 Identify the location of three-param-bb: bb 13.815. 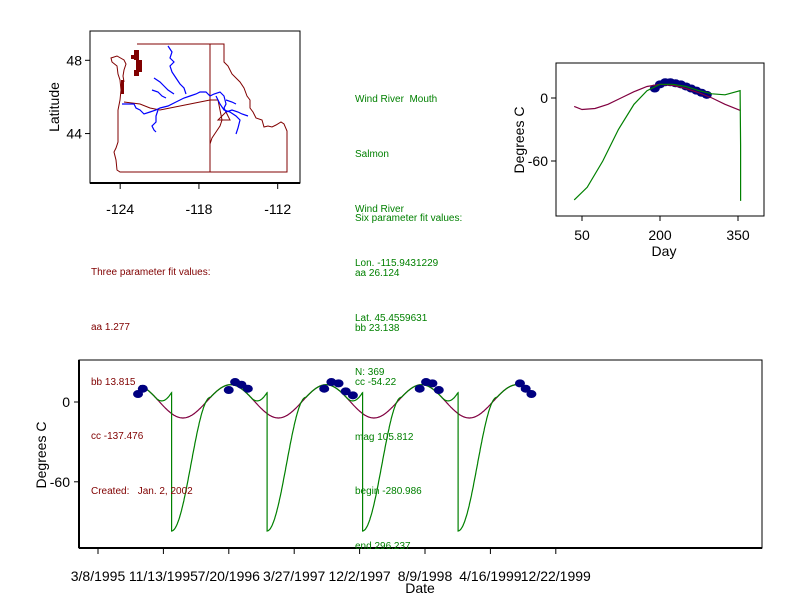
(113, 382).